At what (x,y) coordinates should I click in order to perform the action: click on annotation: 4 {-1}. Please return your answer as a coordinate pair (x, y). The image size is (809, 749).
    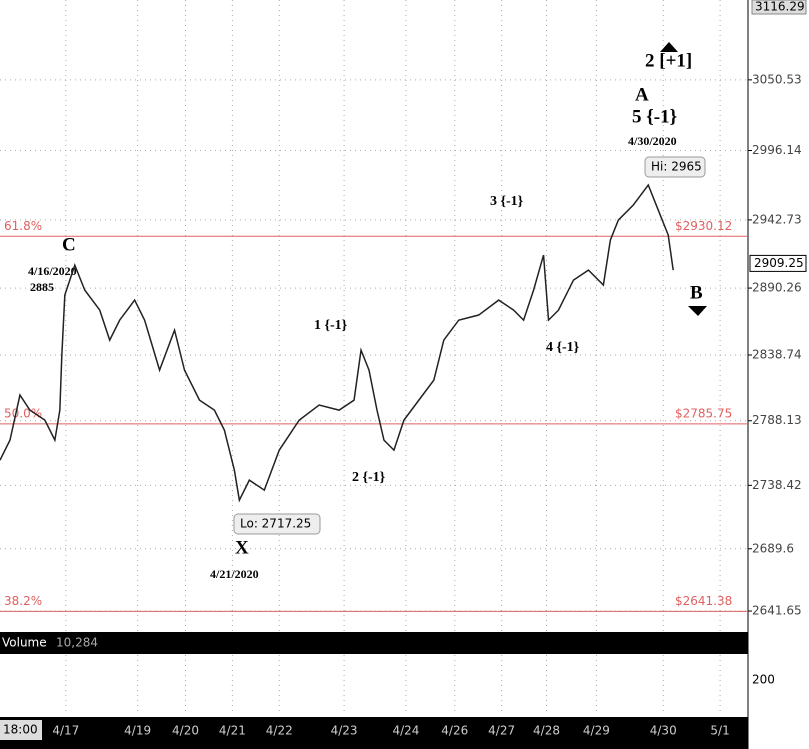
    Looking at the image, I should click on (563, 347).